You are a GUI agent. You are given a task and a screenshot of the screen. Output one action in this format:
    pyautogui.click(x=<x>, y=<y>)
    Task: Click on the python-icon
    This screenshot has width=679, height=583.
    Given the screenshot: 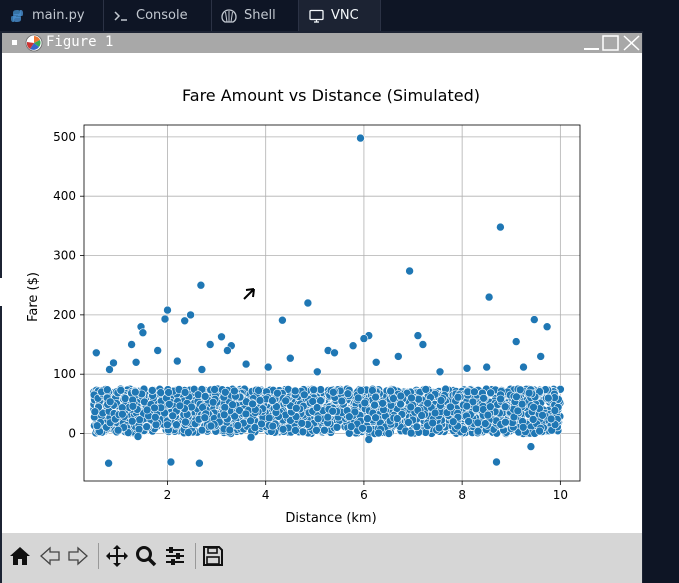 What is the action you would take?
    pyautogui.click(x=17, y=16)
    